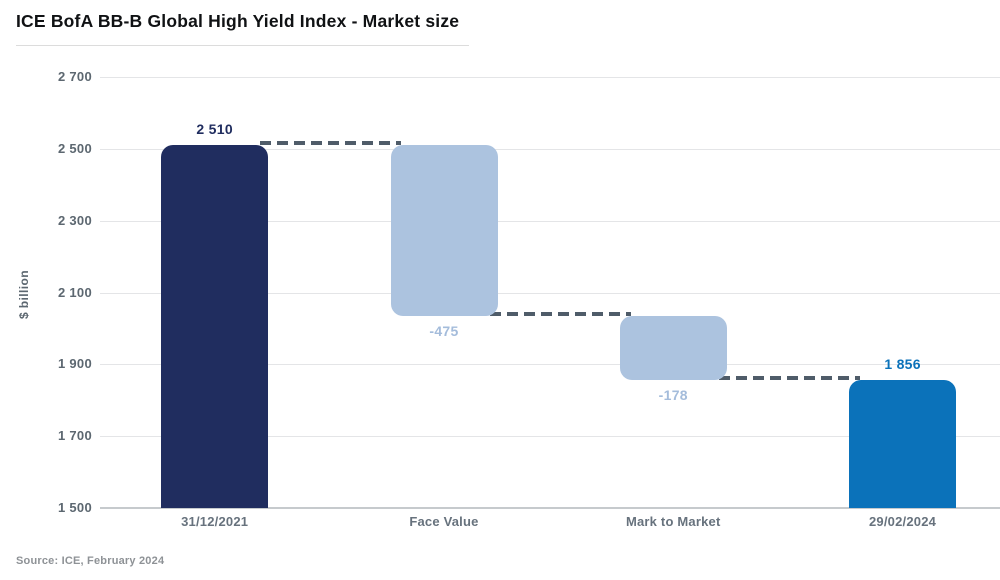  Describe the element at coordinates (74, 507) in the screenshot. I see `y-tick-label: 1 500` at that location.